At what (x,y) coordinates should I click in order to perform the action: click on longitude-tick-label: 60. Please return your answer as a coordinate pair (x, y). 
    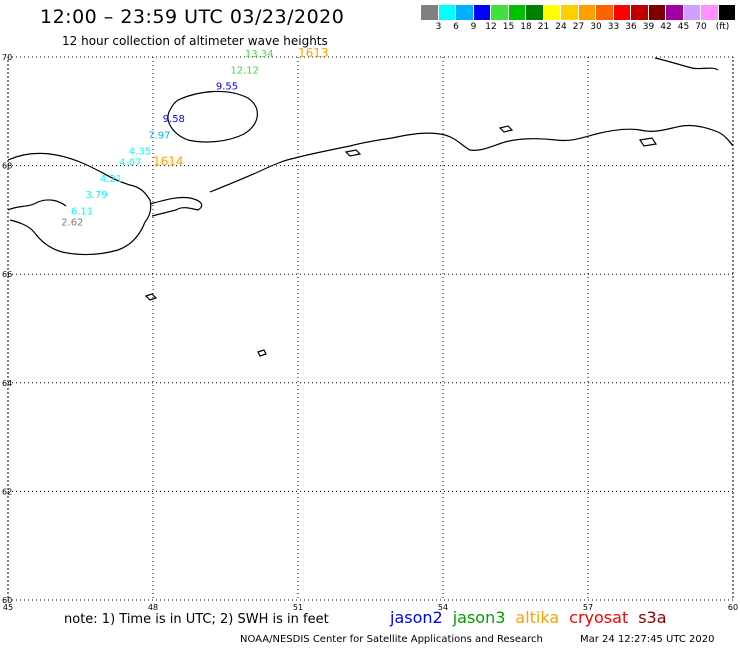
    Looking at the image, I should click on (733, 607).